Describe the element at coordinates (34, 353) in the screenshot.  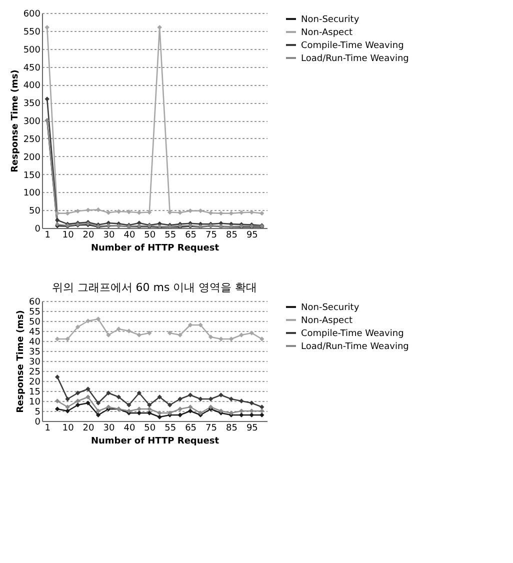
I see `y-tick-label: 35` at that location.